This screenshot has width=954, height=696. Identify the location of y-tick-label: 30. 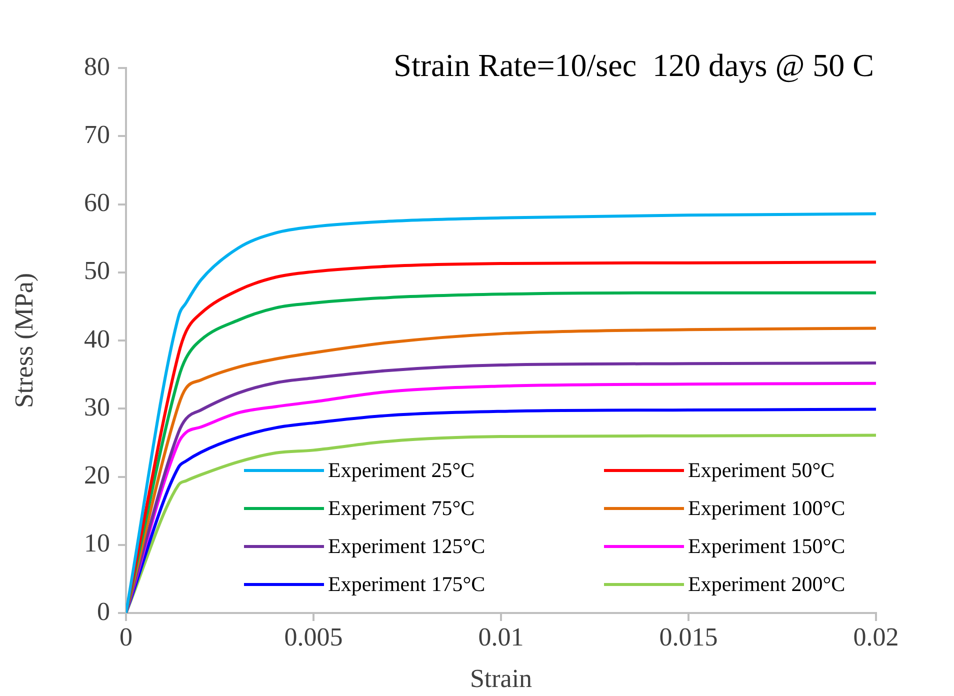
(97, 407).